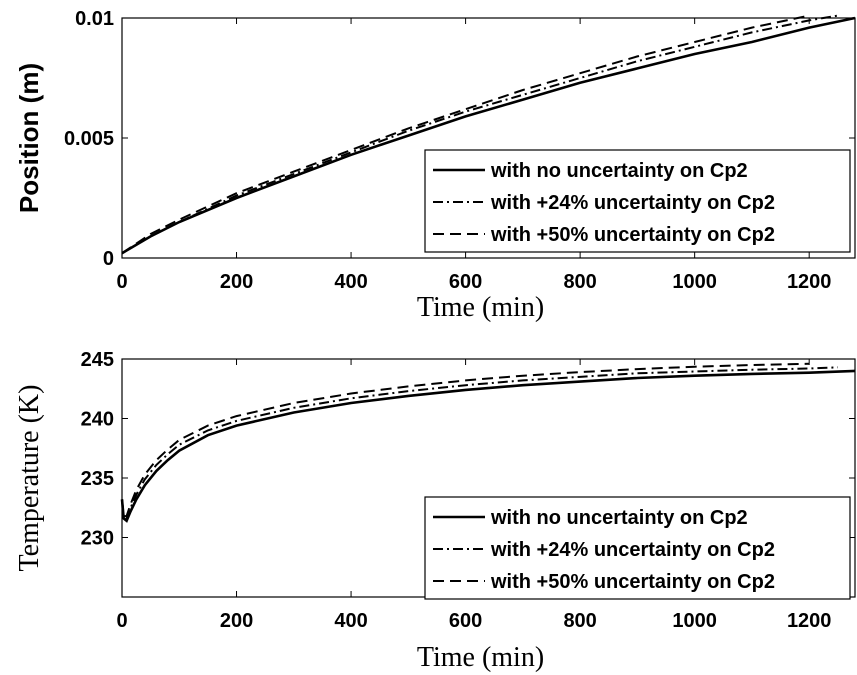  I want to click on y-tick-label: 235, so click(97, 479).